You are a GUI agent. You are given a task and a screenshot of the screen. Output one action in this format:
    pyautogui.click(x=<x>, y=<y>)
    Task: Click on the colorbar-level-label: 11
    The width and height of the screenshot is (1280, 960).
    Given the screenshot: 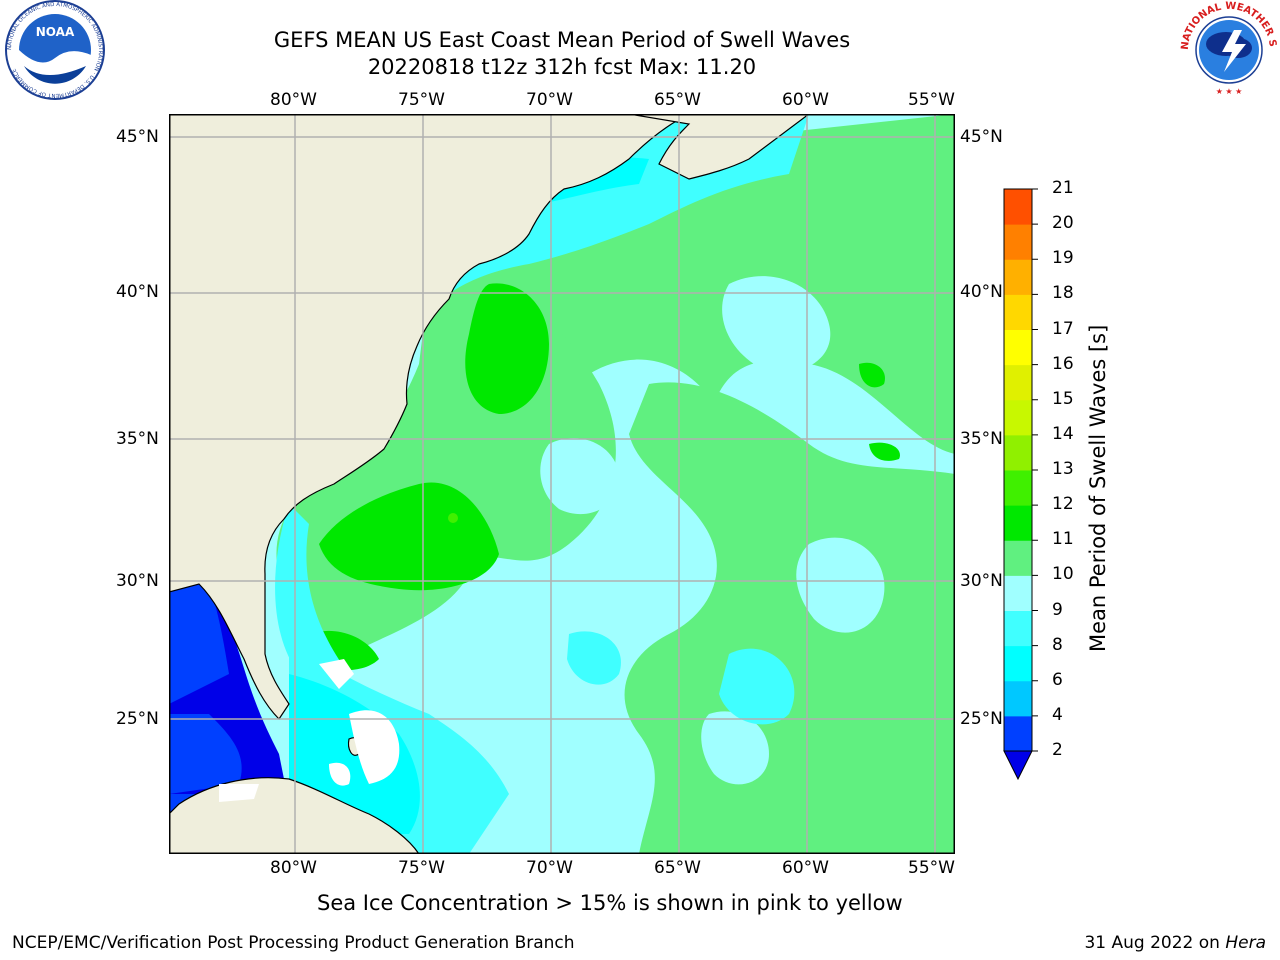 What is the action you would take?
    pyautogui.click(x=1063, y=539)
    